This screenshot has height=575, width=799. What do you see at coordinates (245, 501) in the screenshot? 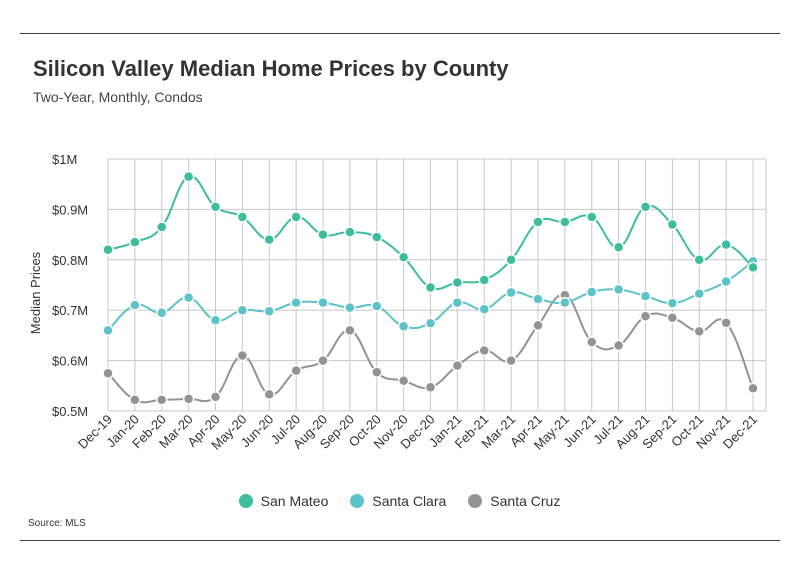
I see `legend-swatch-san-mateo` at bounding box center [245, 501].